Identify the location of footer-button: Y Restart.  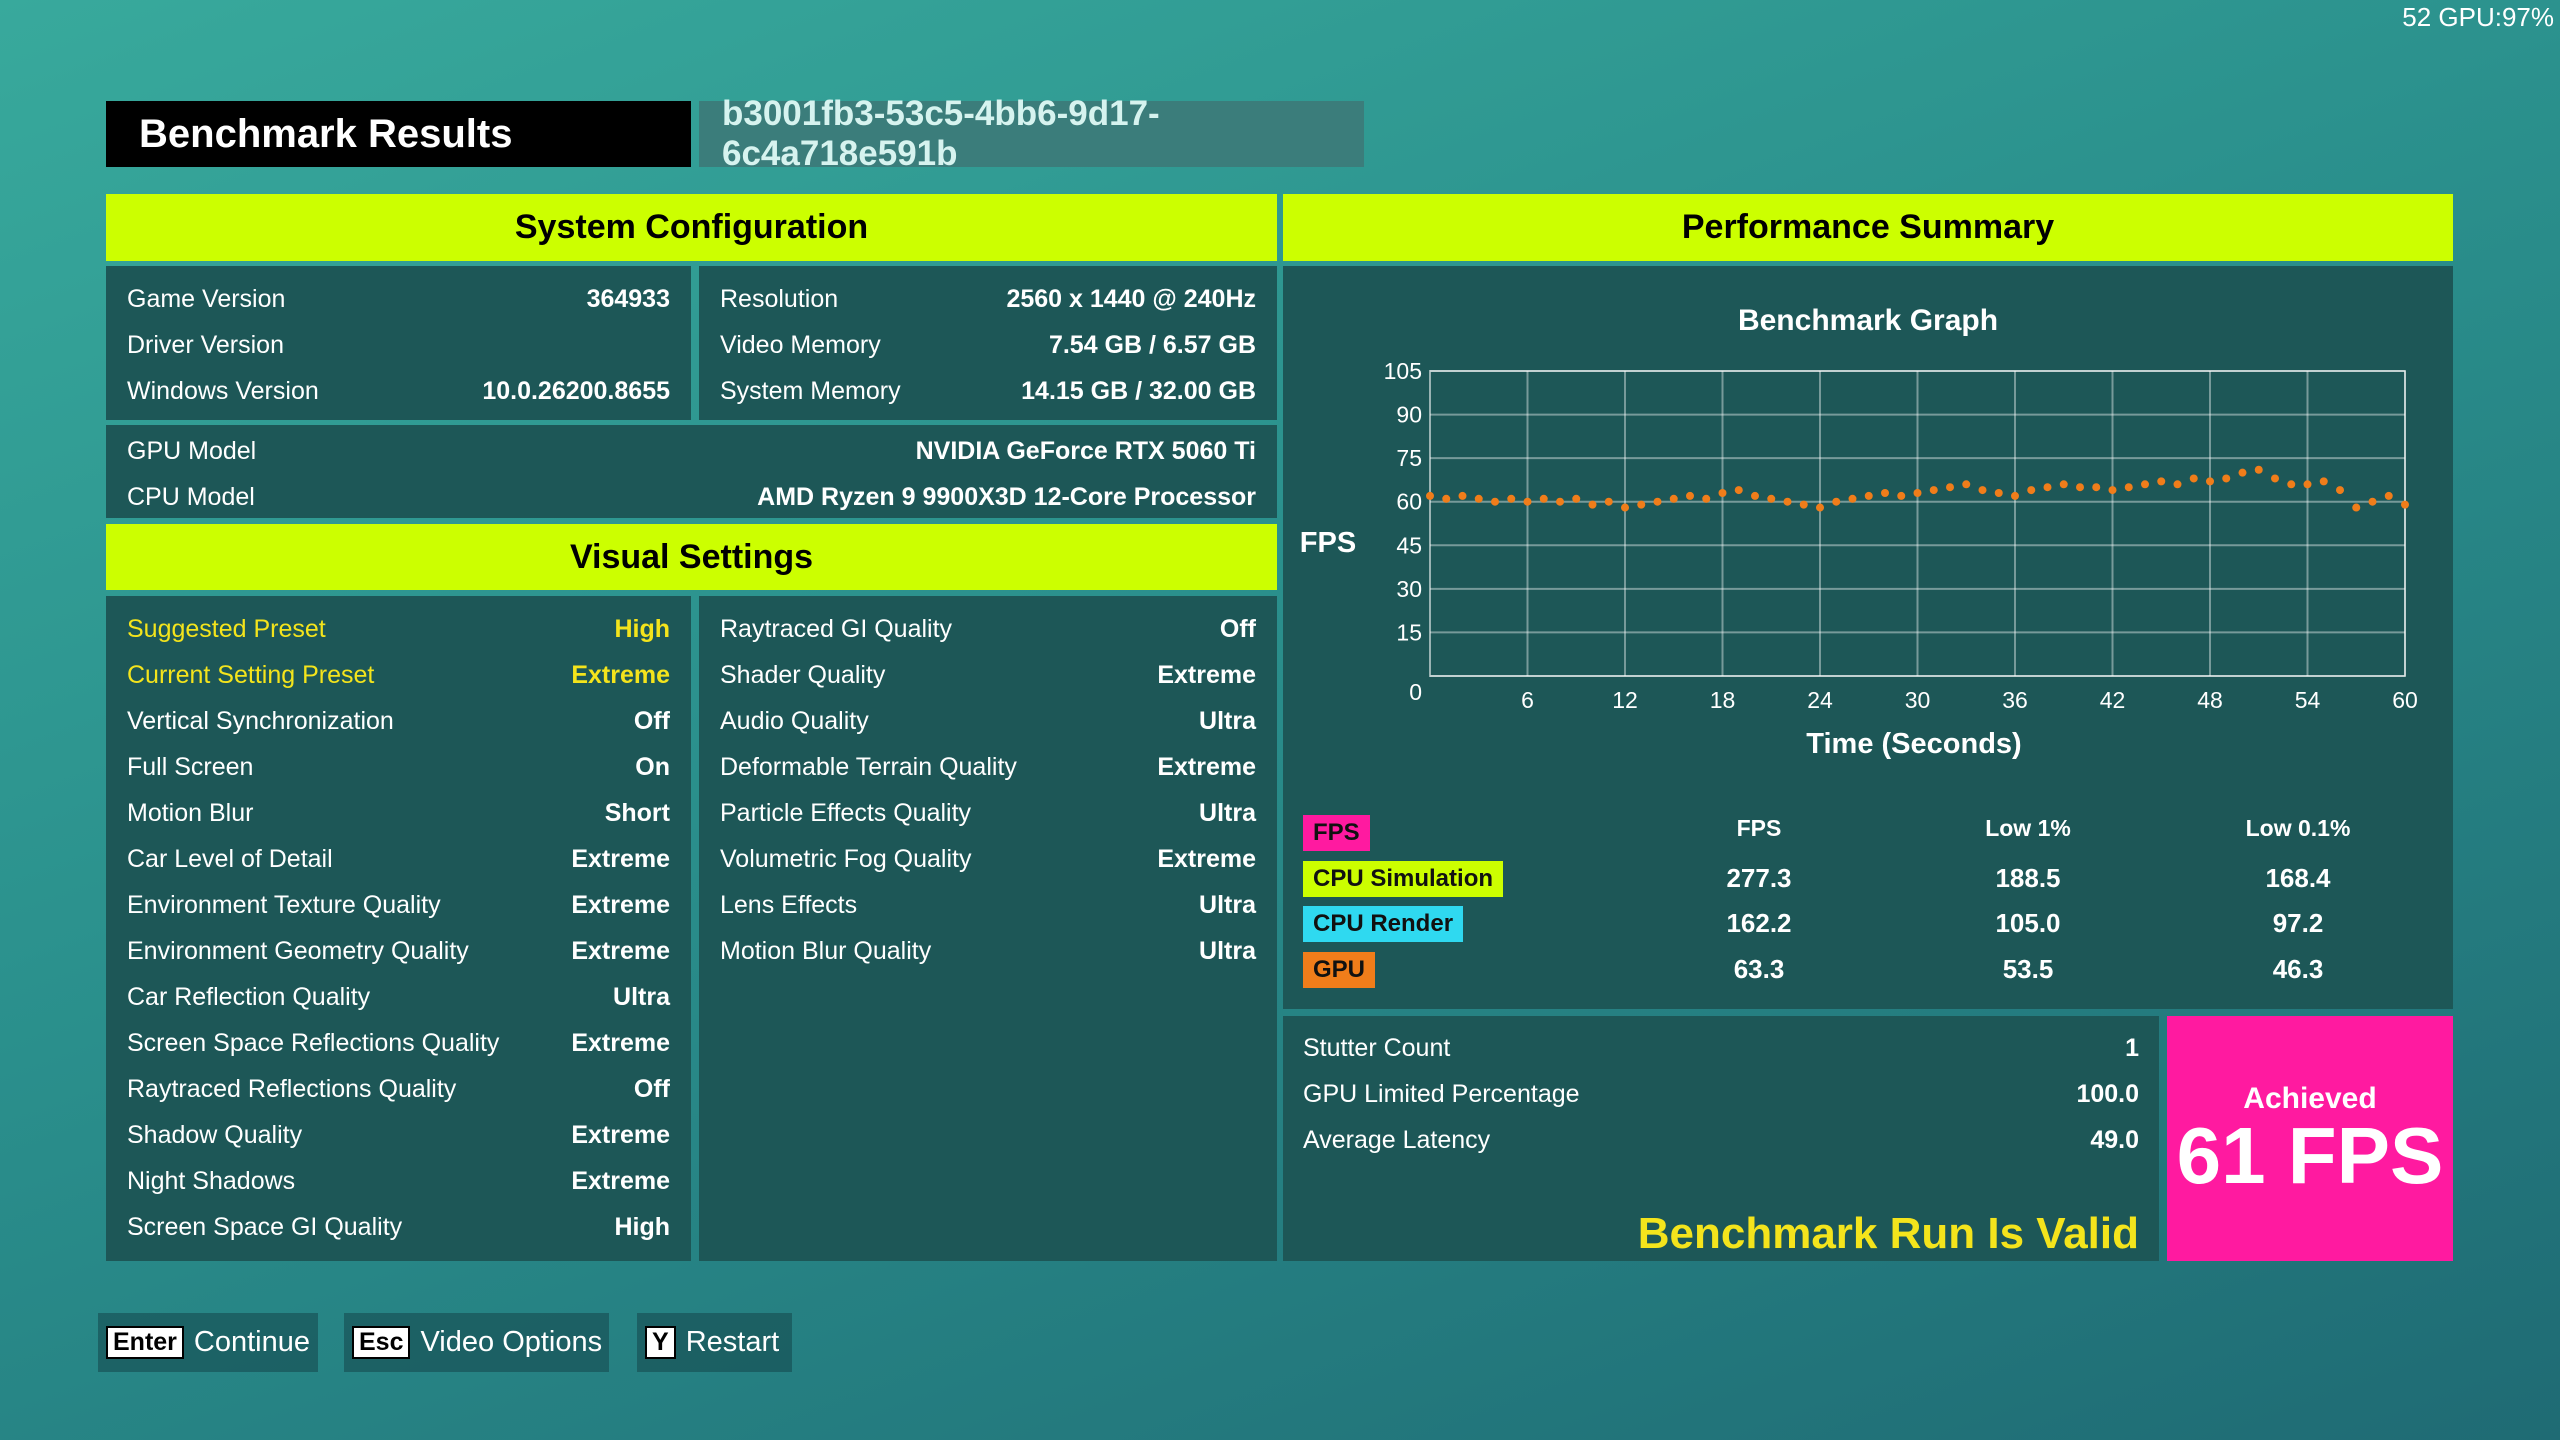
(714, 1342).